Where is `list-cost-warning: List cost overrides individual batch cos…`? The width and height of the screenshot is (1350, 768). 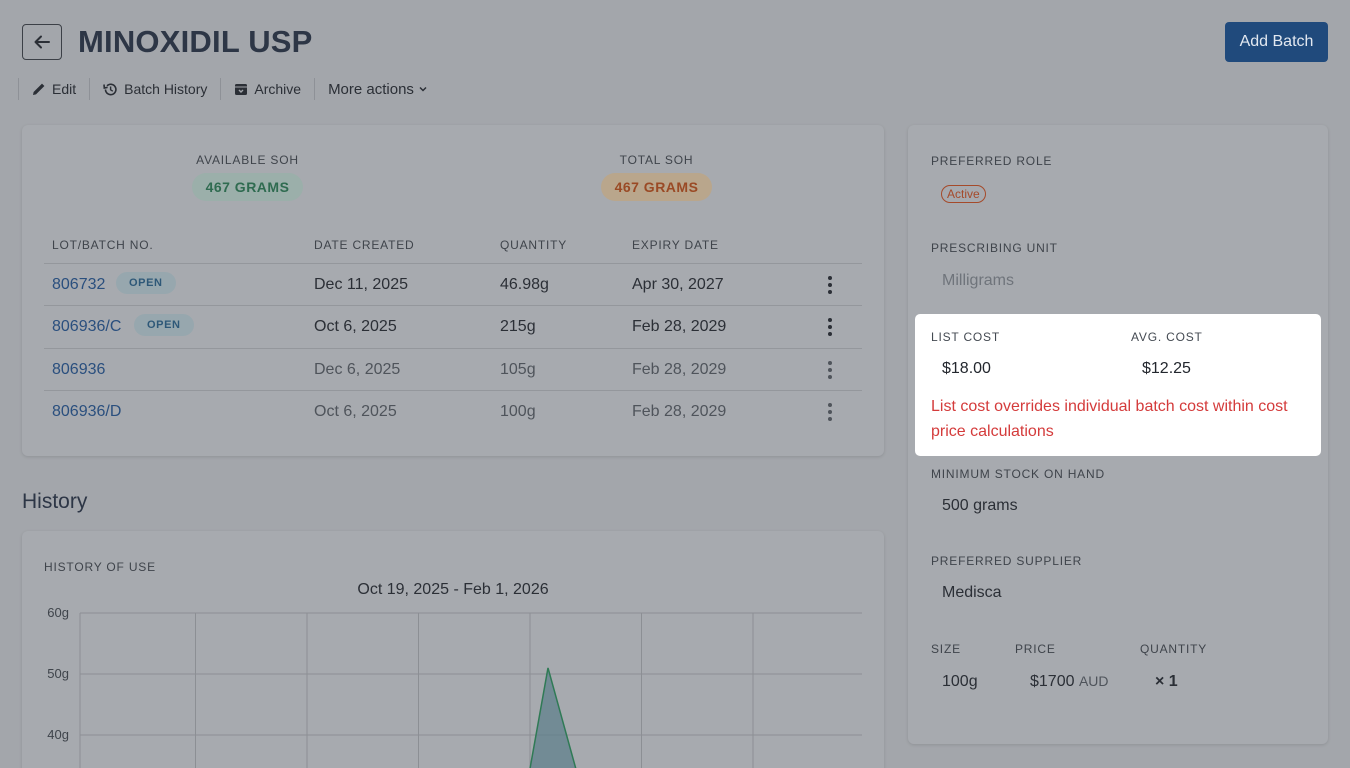
list-cost-warning: List cost overrides individual batch cos… is located at coordinates (1109, 419).